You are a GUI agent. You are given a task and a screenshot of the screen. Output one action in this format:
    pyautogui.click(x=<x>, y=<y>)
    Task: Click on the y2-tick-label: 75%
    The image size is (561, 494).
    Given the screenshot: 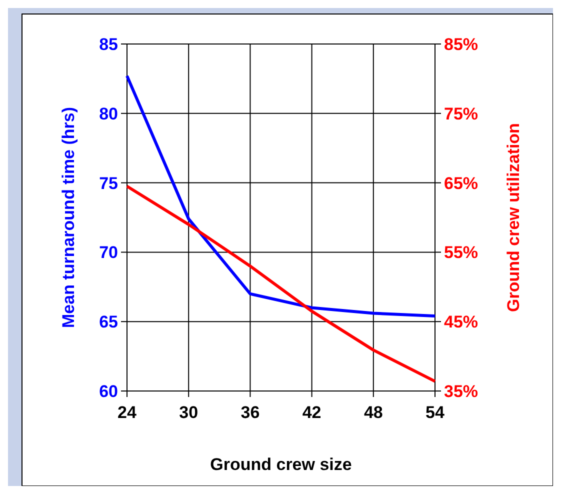 What is the action you would take?
    pyautogui.click(x=461, y=114)
    